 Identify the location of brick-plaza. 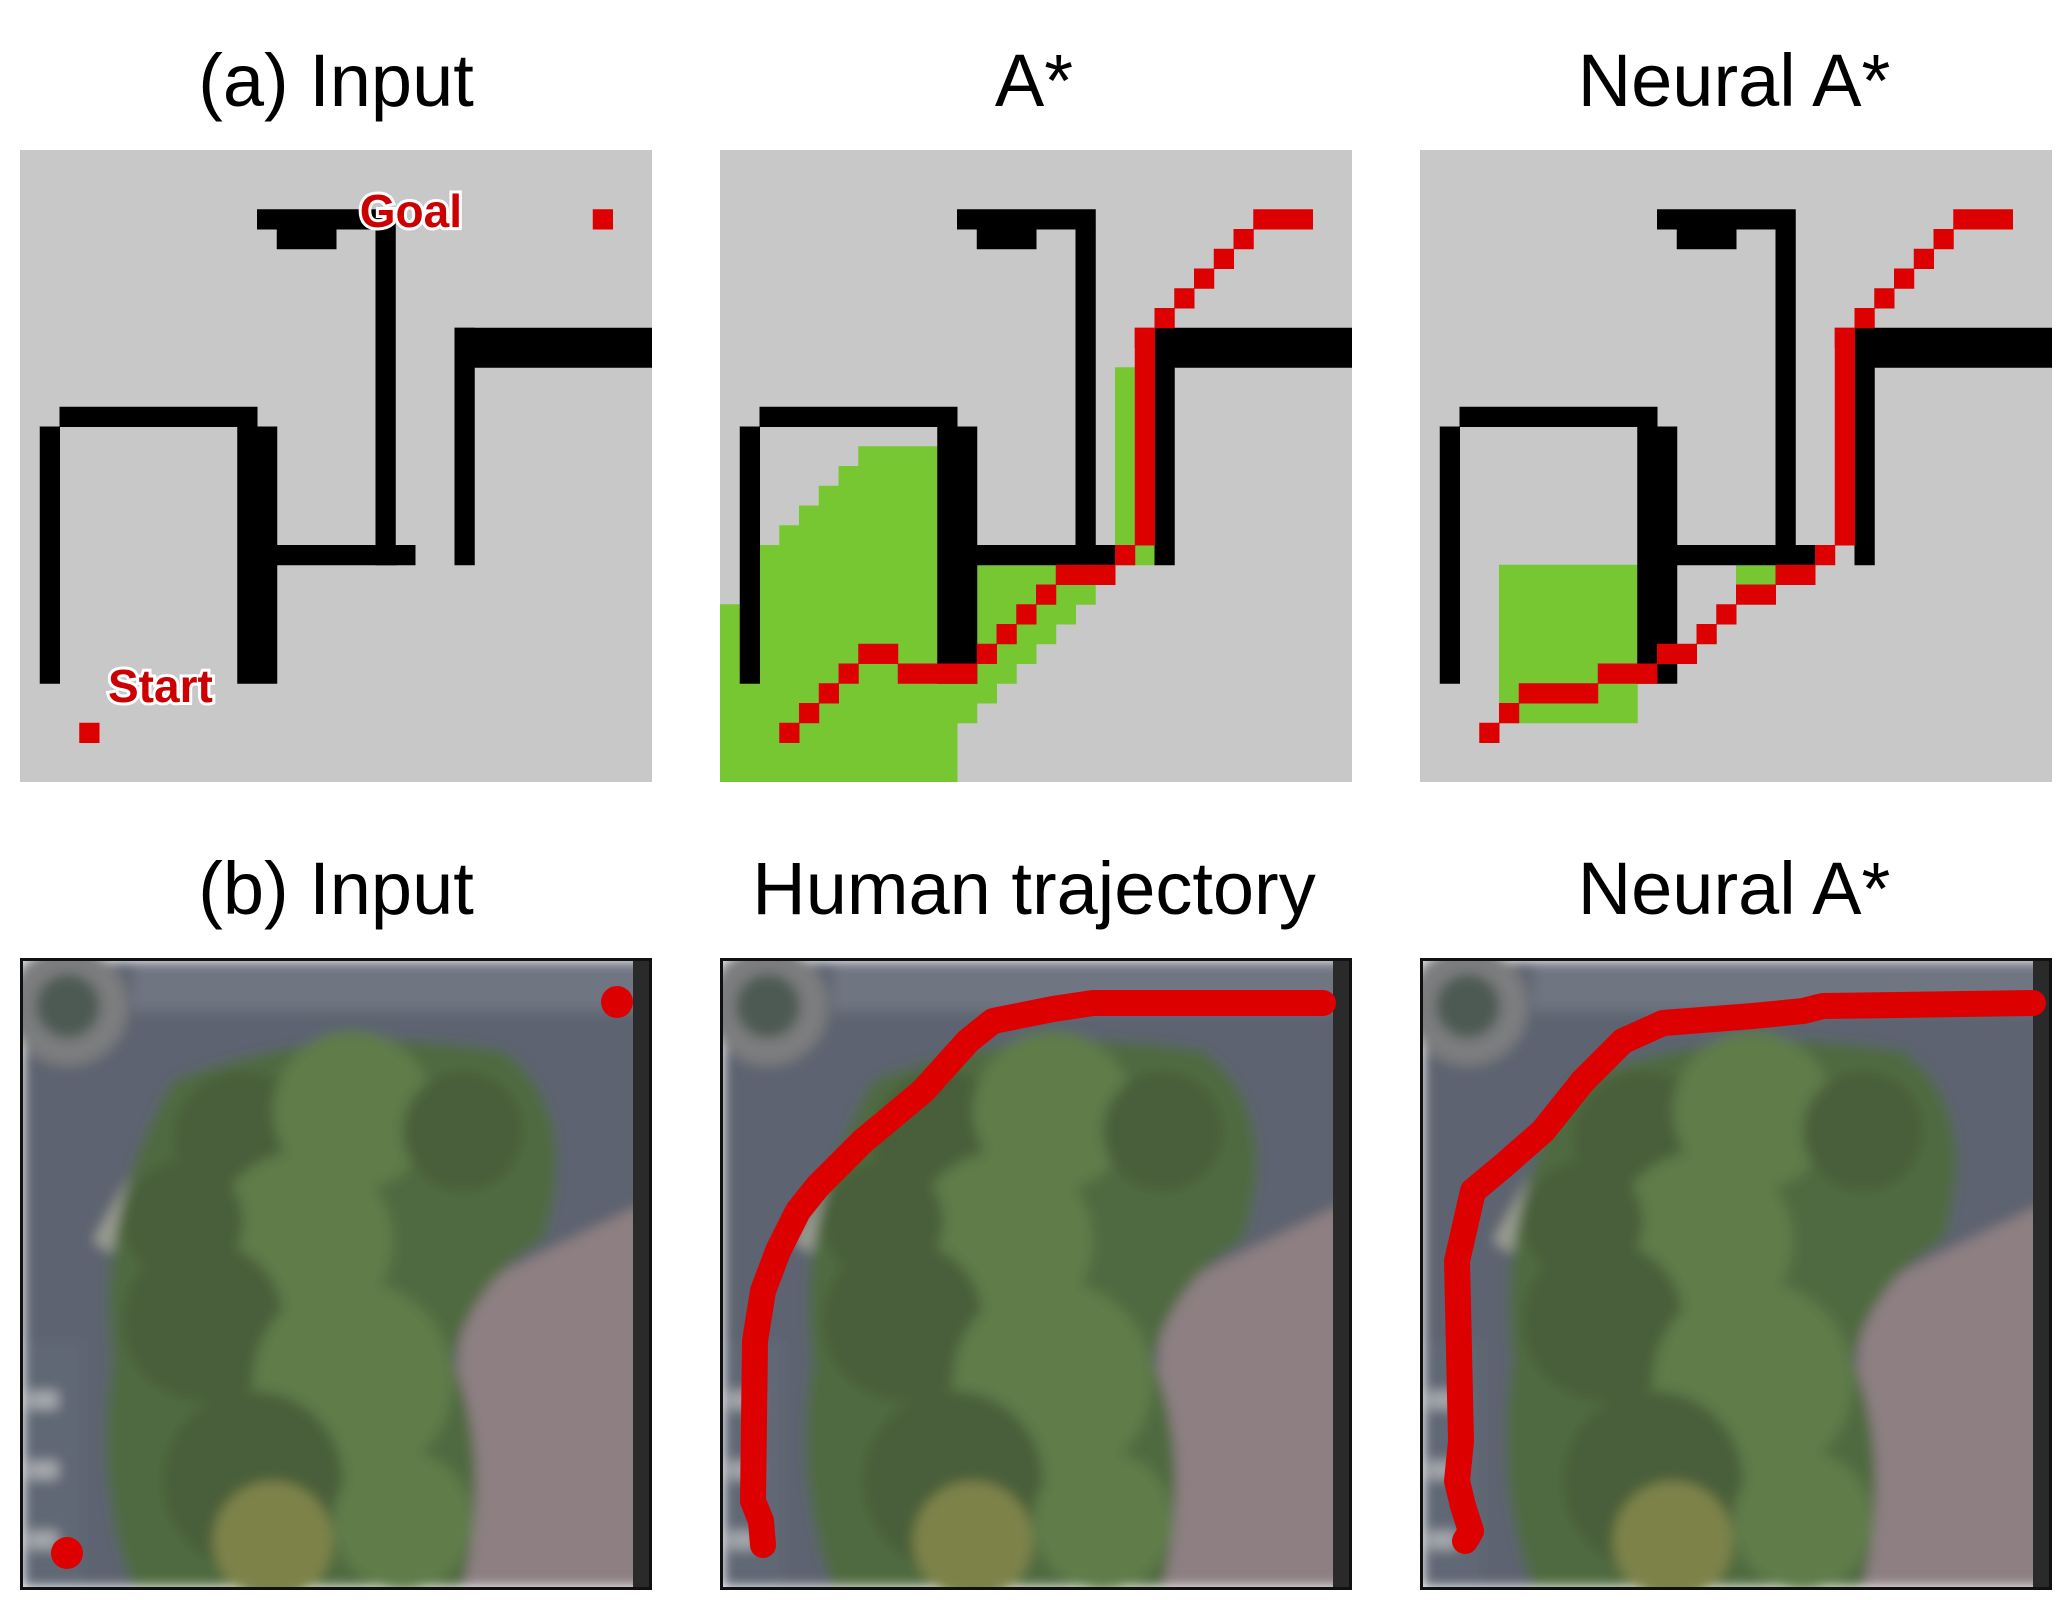
(1246, 1394).